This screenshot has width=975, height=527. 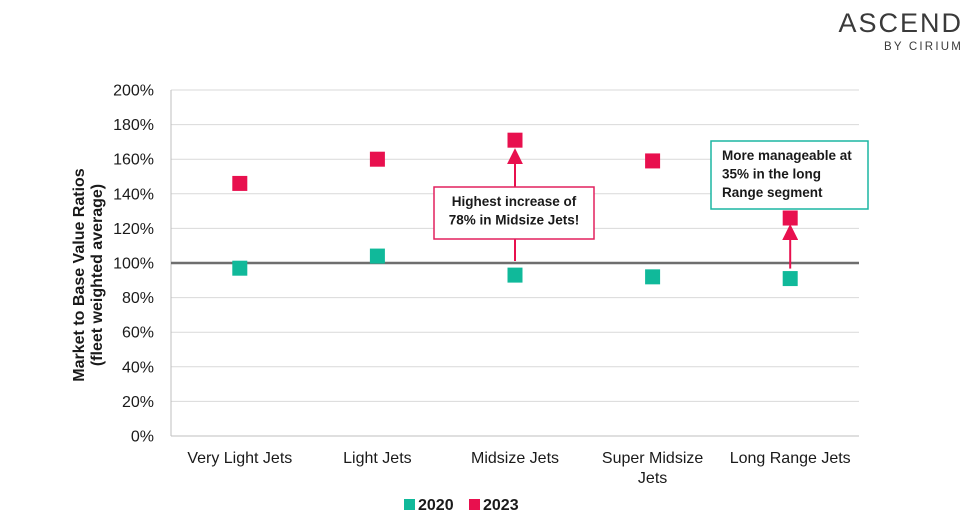 What do you see at coordinates (652, 458) in the screenshot?
I see `x-tick-label-line: Super Midsize` at bounding box center [652, 458].